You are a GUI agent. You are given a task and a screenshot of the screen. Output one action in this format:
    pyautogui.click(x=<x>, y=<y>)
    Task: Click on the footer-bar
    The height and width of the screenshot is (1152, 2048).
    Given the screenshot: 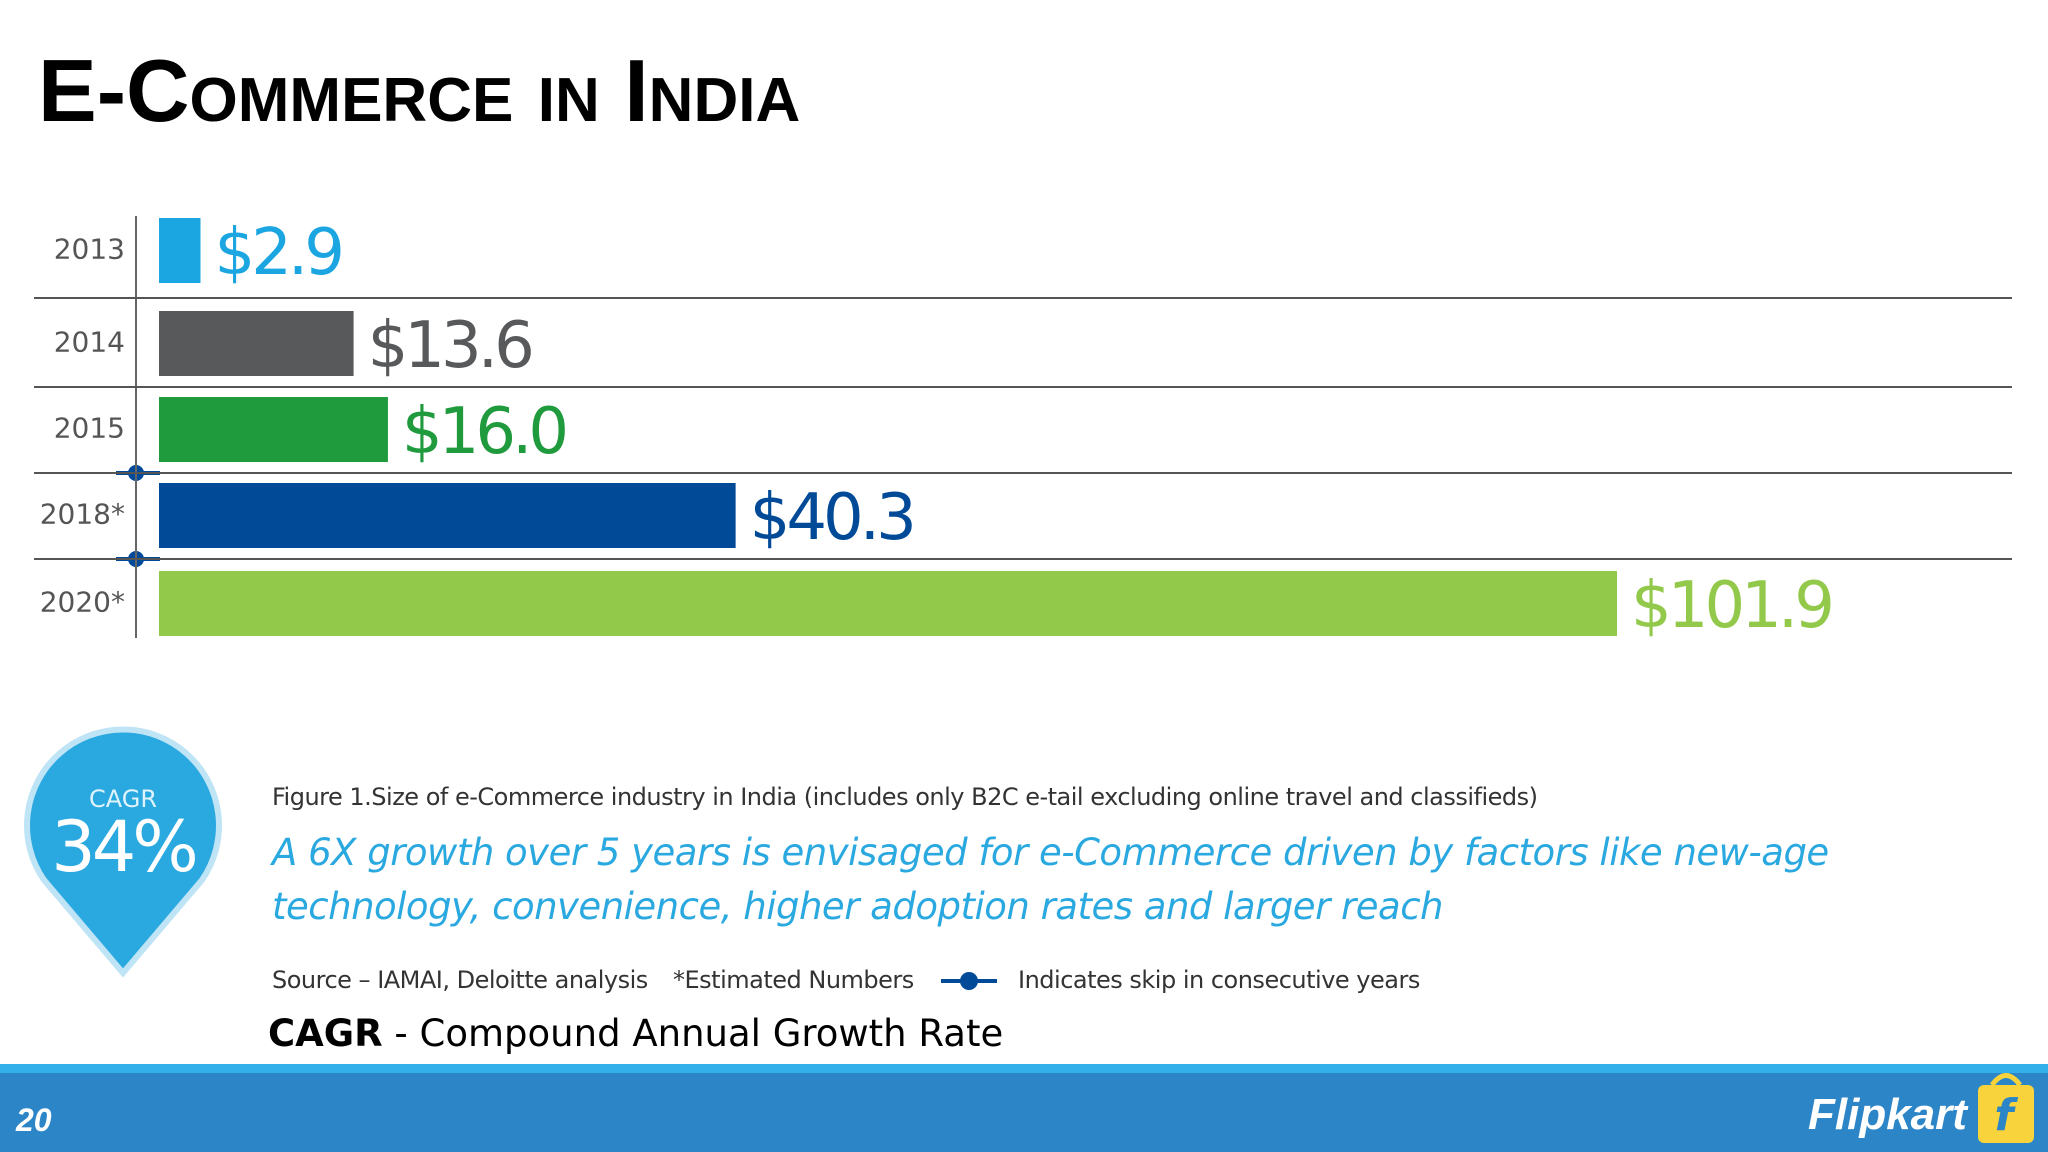 What is the action you would take?
    pyautogui.click(x=1024, y=1108)
    